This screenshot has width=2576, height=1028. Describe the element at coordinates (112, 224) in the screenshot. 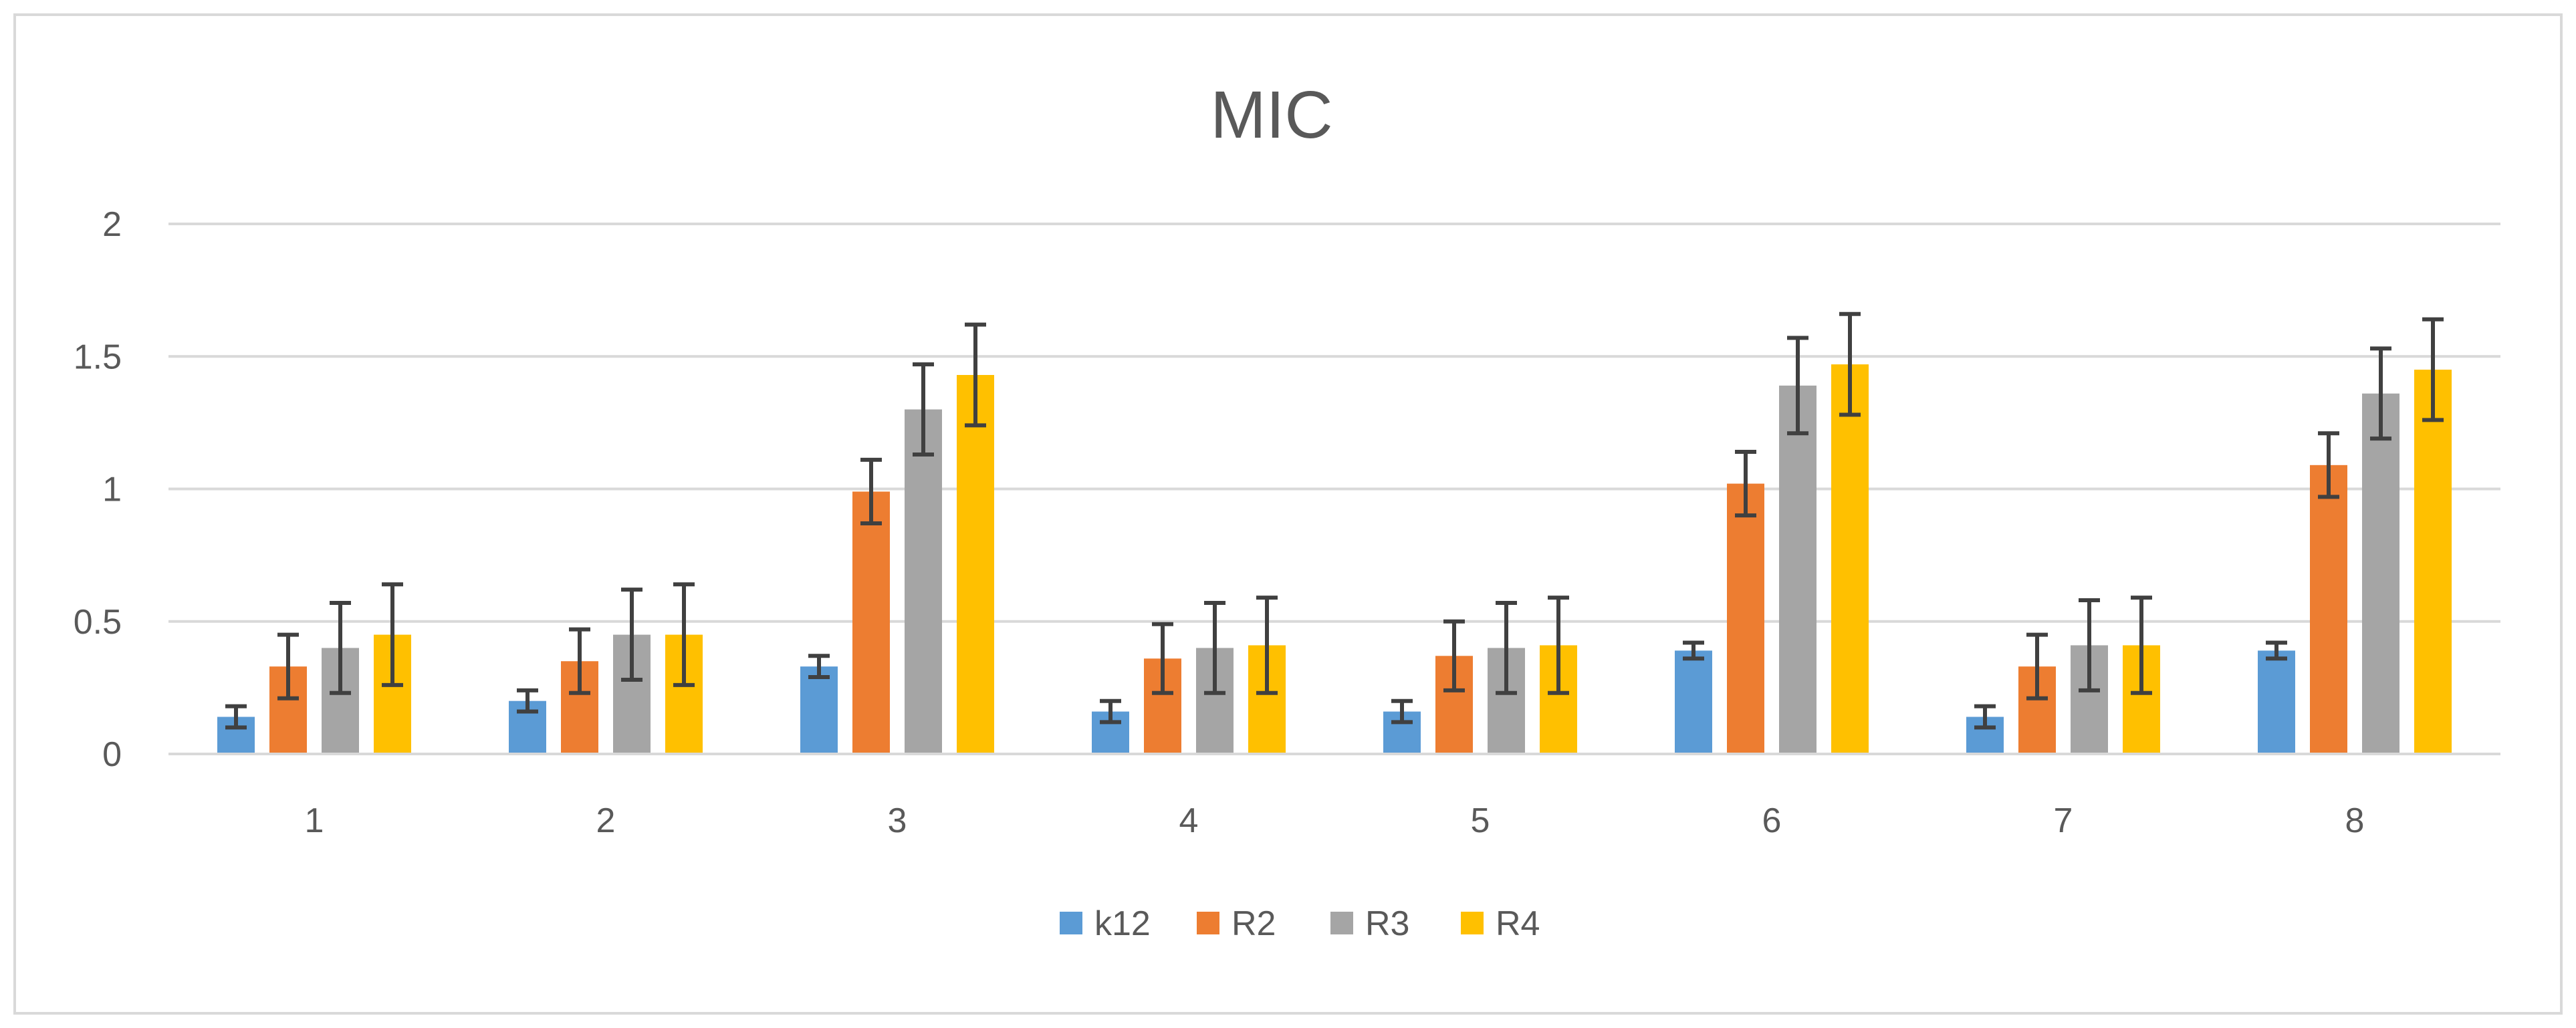

I see `y-tick-label: 2` at that location.